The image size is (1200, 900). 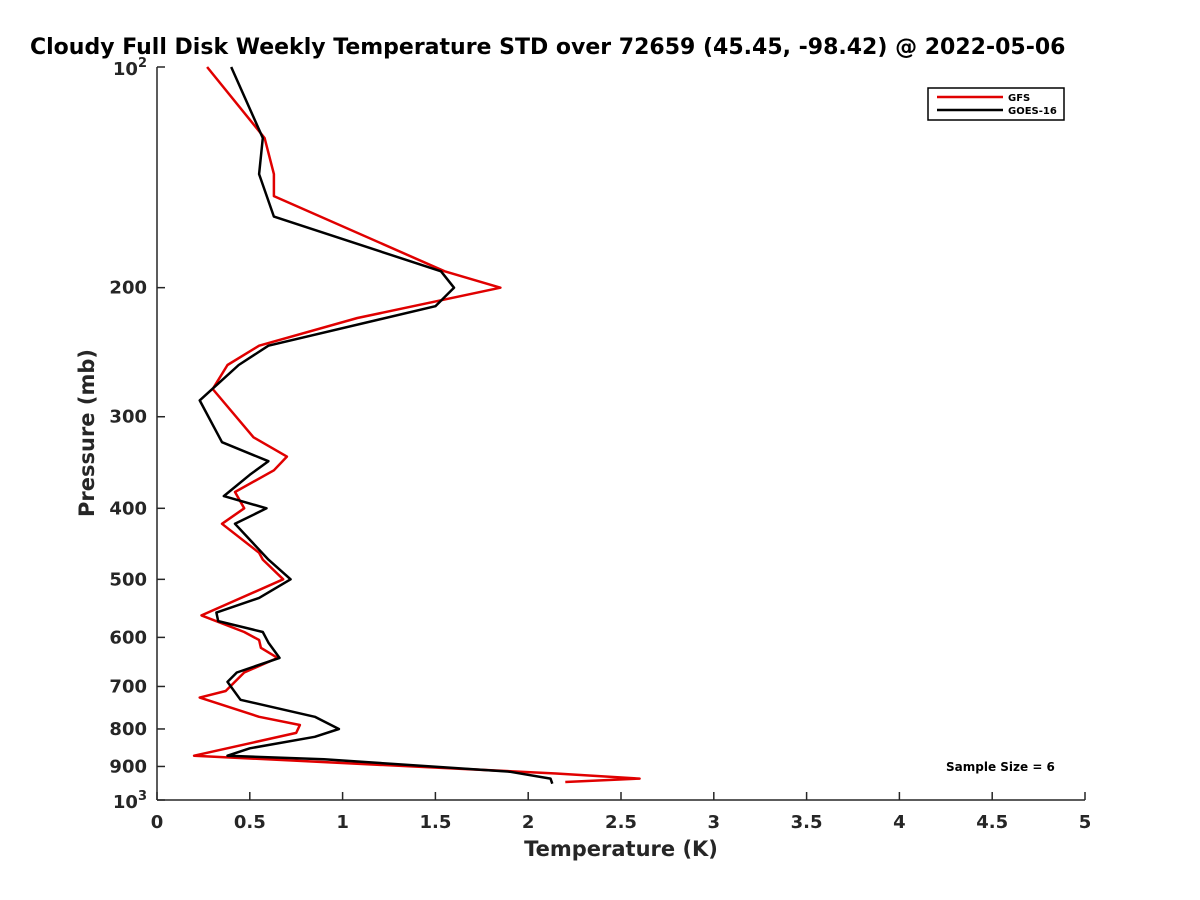 I want to click on x-tick-label: 5, so click(x=1085, y=822).